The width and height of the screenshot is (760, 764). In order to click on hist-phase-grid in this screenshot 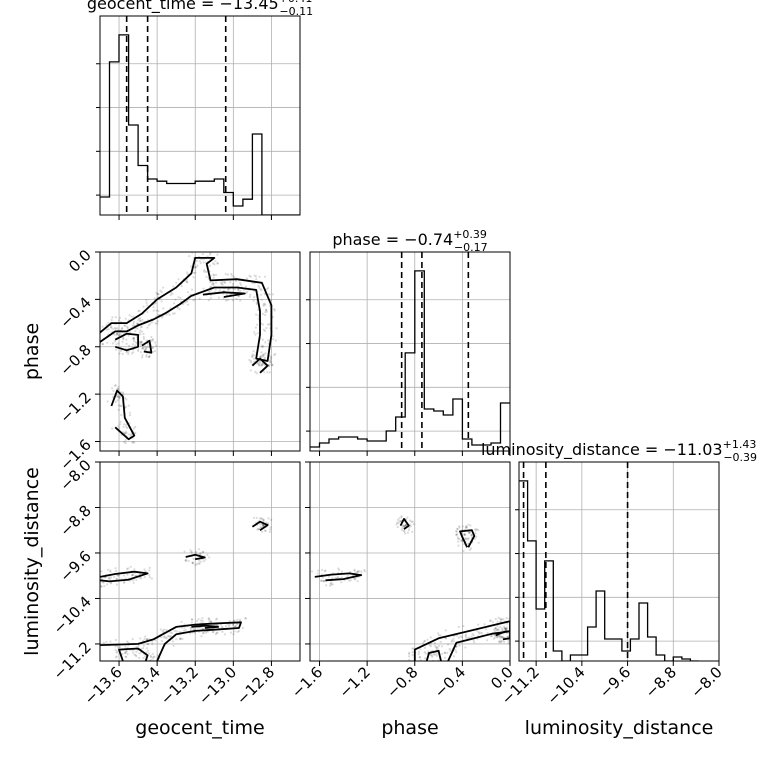, I will do `click(410, 351)`.